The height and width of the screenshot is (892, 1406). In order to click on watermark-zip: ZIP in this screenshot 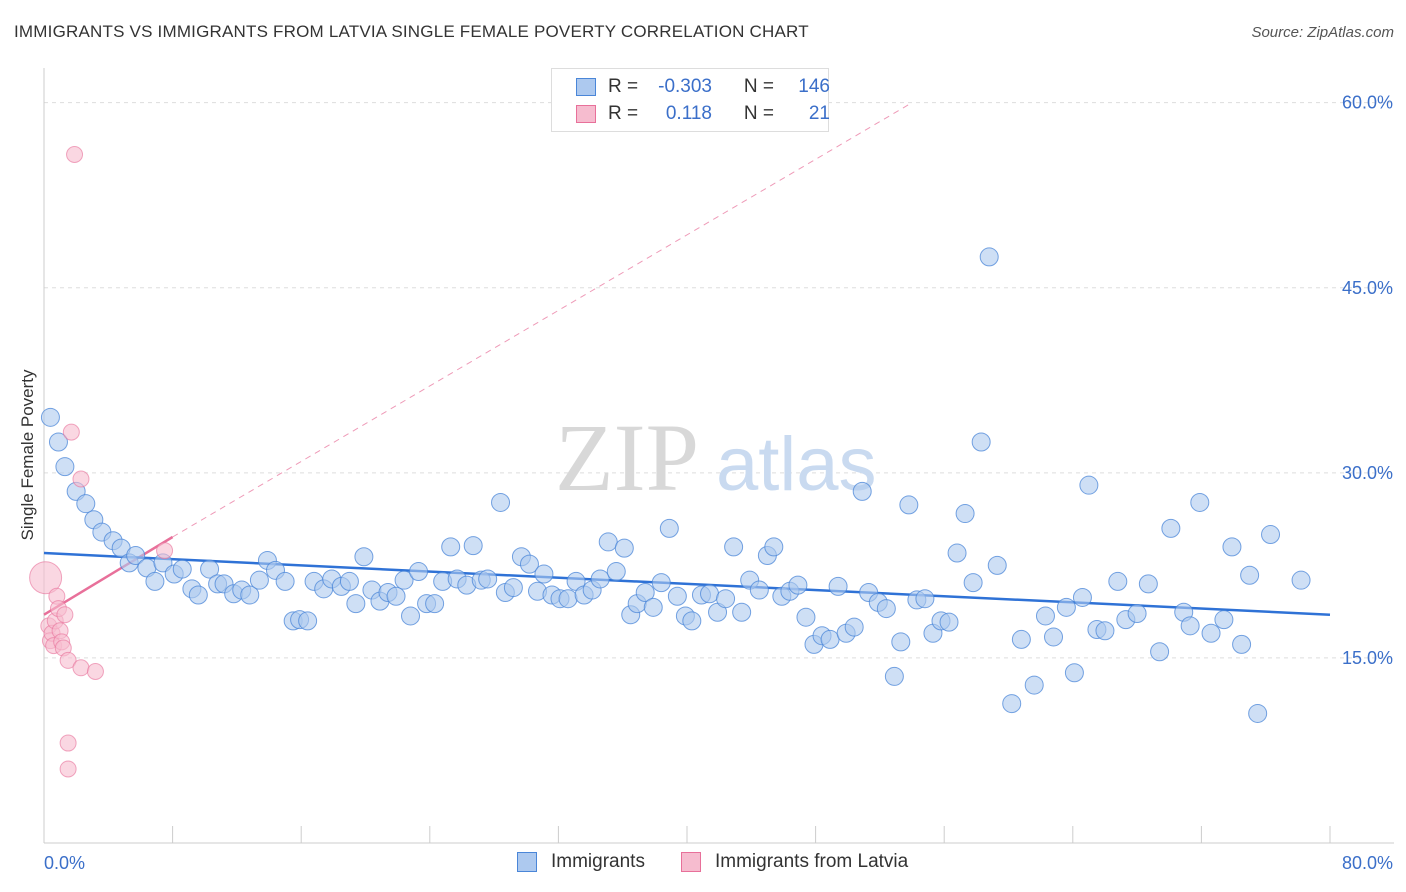, I will do `click(627, 457)`.